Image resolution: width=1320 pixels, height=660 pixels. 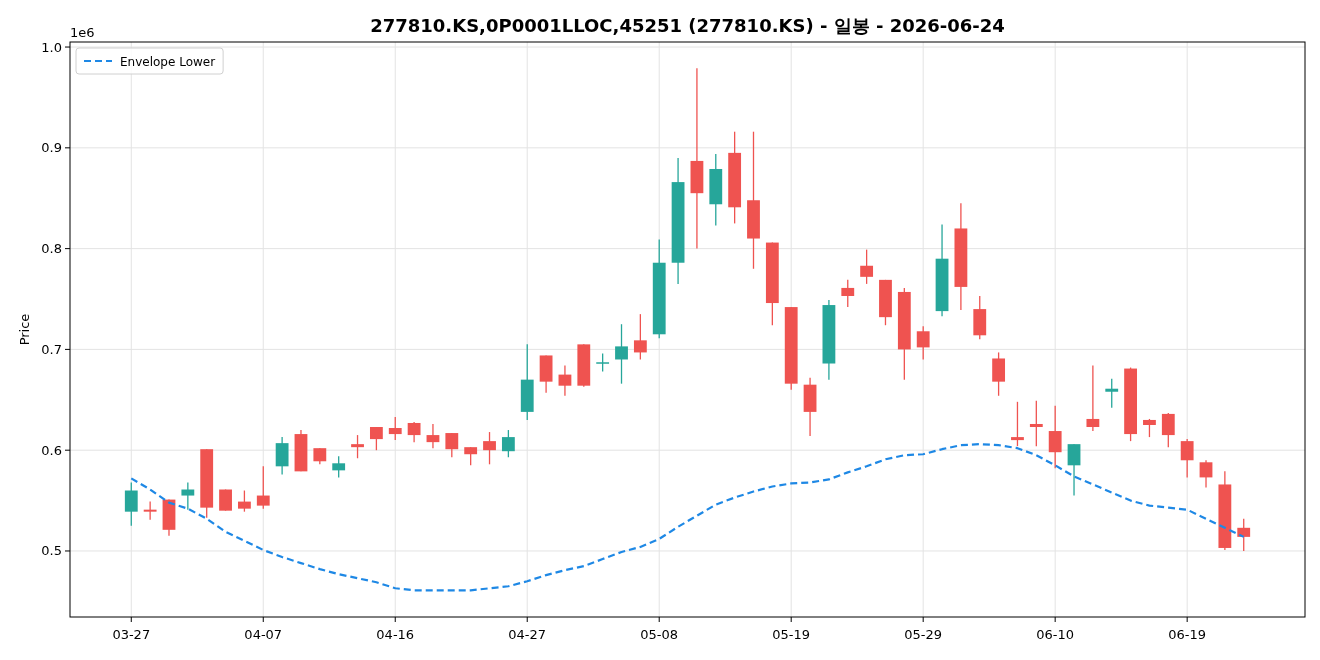 I want to click on y-axis-title: Price, so click(x=24, y=329).